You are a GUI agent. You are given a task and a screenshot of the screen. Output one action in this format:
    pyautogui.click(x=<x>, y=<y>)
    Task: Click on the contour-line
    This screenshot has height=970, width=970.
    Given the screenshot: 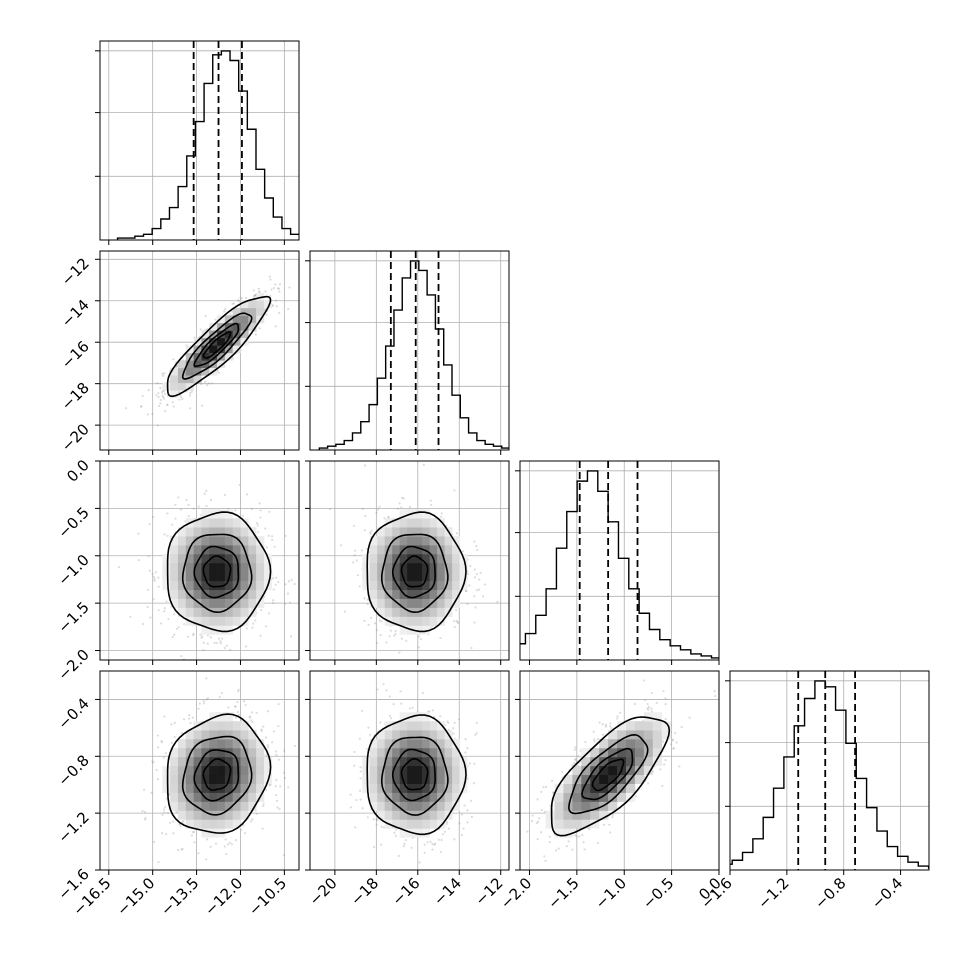 What is the action you would take?
    pyautogui.click(x=217, y=345)
    